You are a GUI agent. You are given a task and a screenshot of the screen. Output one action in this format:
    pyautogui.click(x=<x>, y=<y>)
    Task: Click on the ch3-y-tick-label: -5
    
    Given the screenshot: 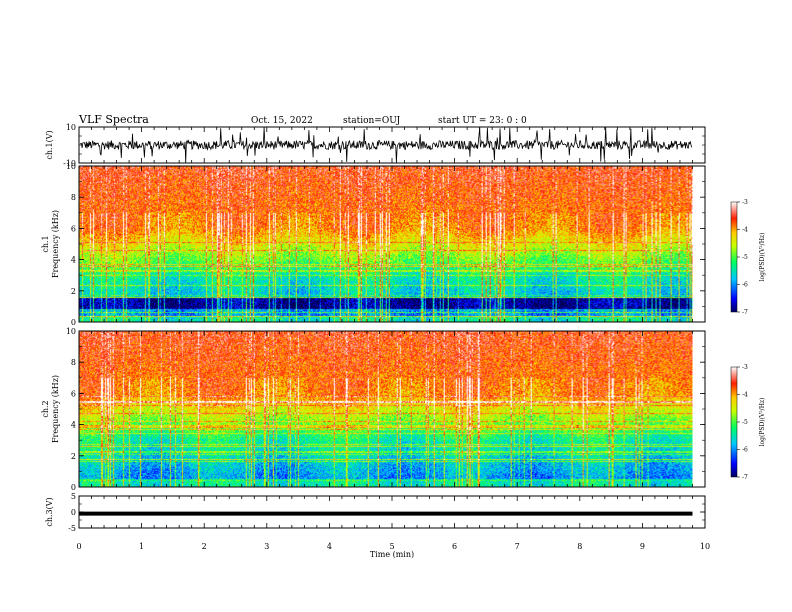 What is the action you would take?
    pyautogui.click(x=72, y=528)
    